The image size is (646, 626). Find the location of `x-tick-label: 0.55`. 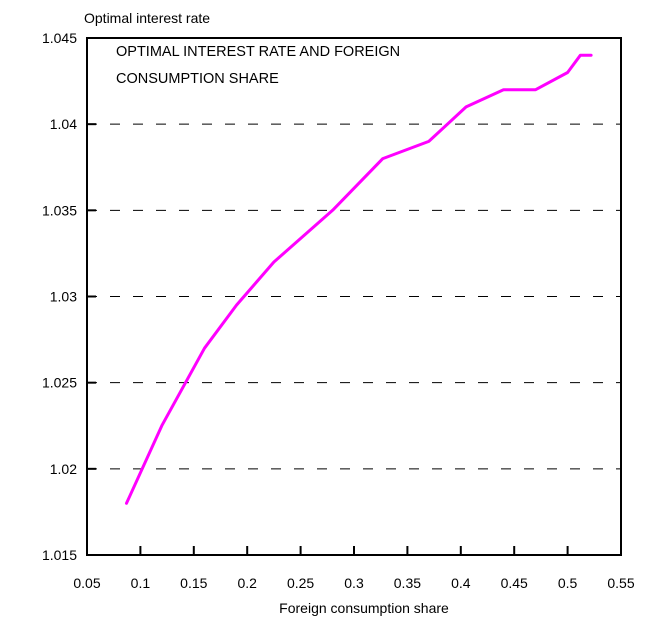

x-tick-label: 0.55 is located at coordinates (620, 583).